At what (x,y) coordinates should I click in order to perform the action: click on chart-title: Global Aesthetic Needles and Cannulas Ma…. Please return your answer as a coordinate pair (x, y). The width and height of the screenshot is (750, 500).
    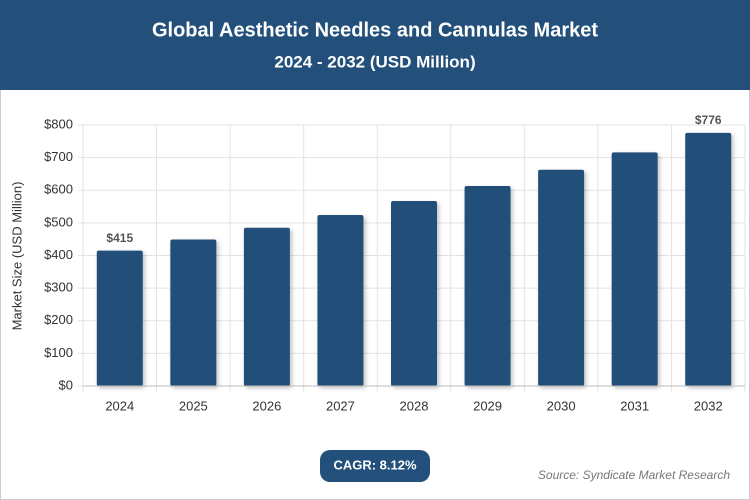
    Looking at the image, I should click on (375, 30).